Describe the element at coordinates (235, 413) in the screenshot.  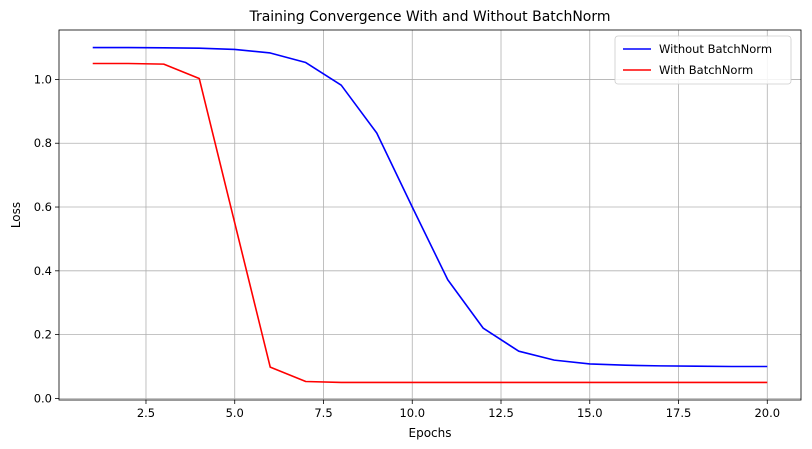
I see `x-tick-label: 5.0` at that location.